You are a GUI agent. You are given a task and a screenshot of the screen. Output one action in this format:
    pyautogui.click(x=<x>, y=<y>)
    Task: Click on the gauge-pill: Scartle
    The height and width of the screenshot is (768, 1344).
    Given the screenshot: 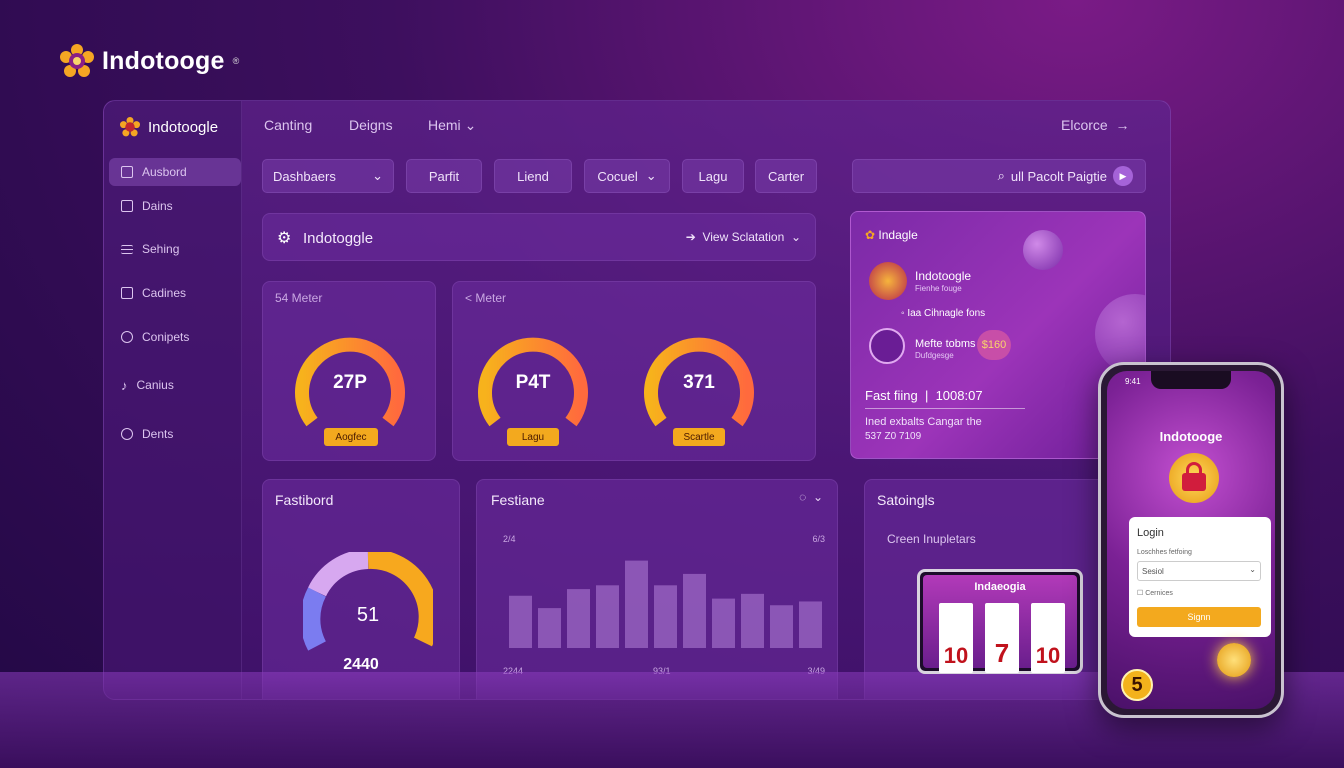 What is the action you would take?
    pyautogui.click(x=699, y=437)
    